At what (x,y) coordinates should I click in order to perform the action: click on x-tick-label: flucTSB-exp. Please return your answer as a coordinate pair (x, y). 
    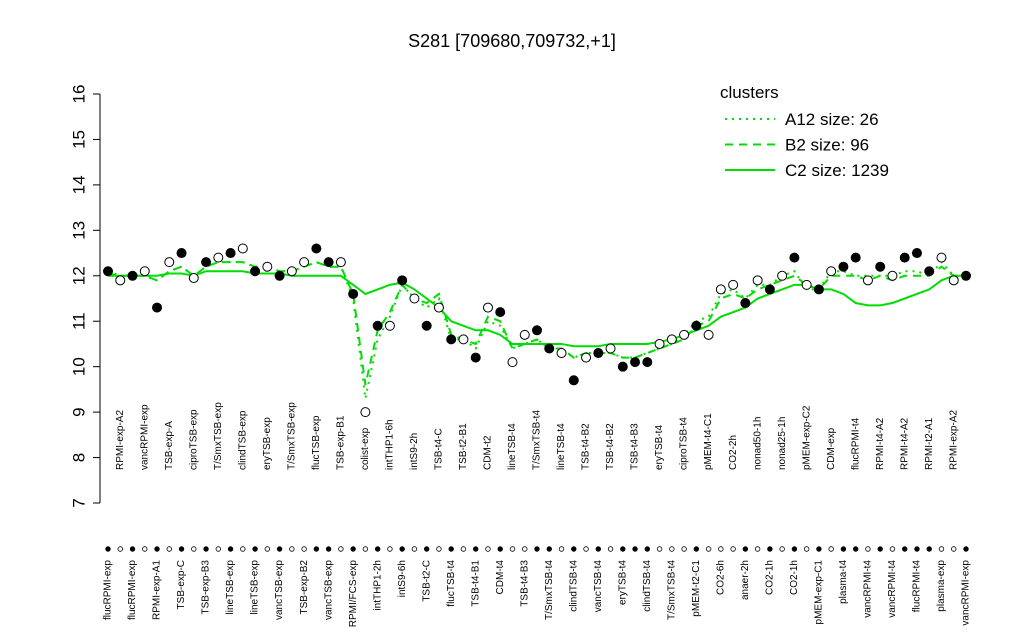
    Looking at the image, I should click on (316, 442).